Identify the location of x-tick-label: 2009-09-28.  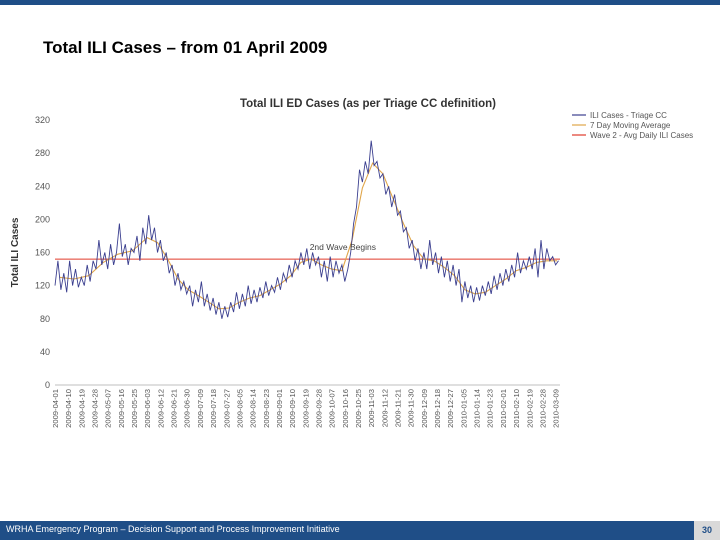
(318, 408).